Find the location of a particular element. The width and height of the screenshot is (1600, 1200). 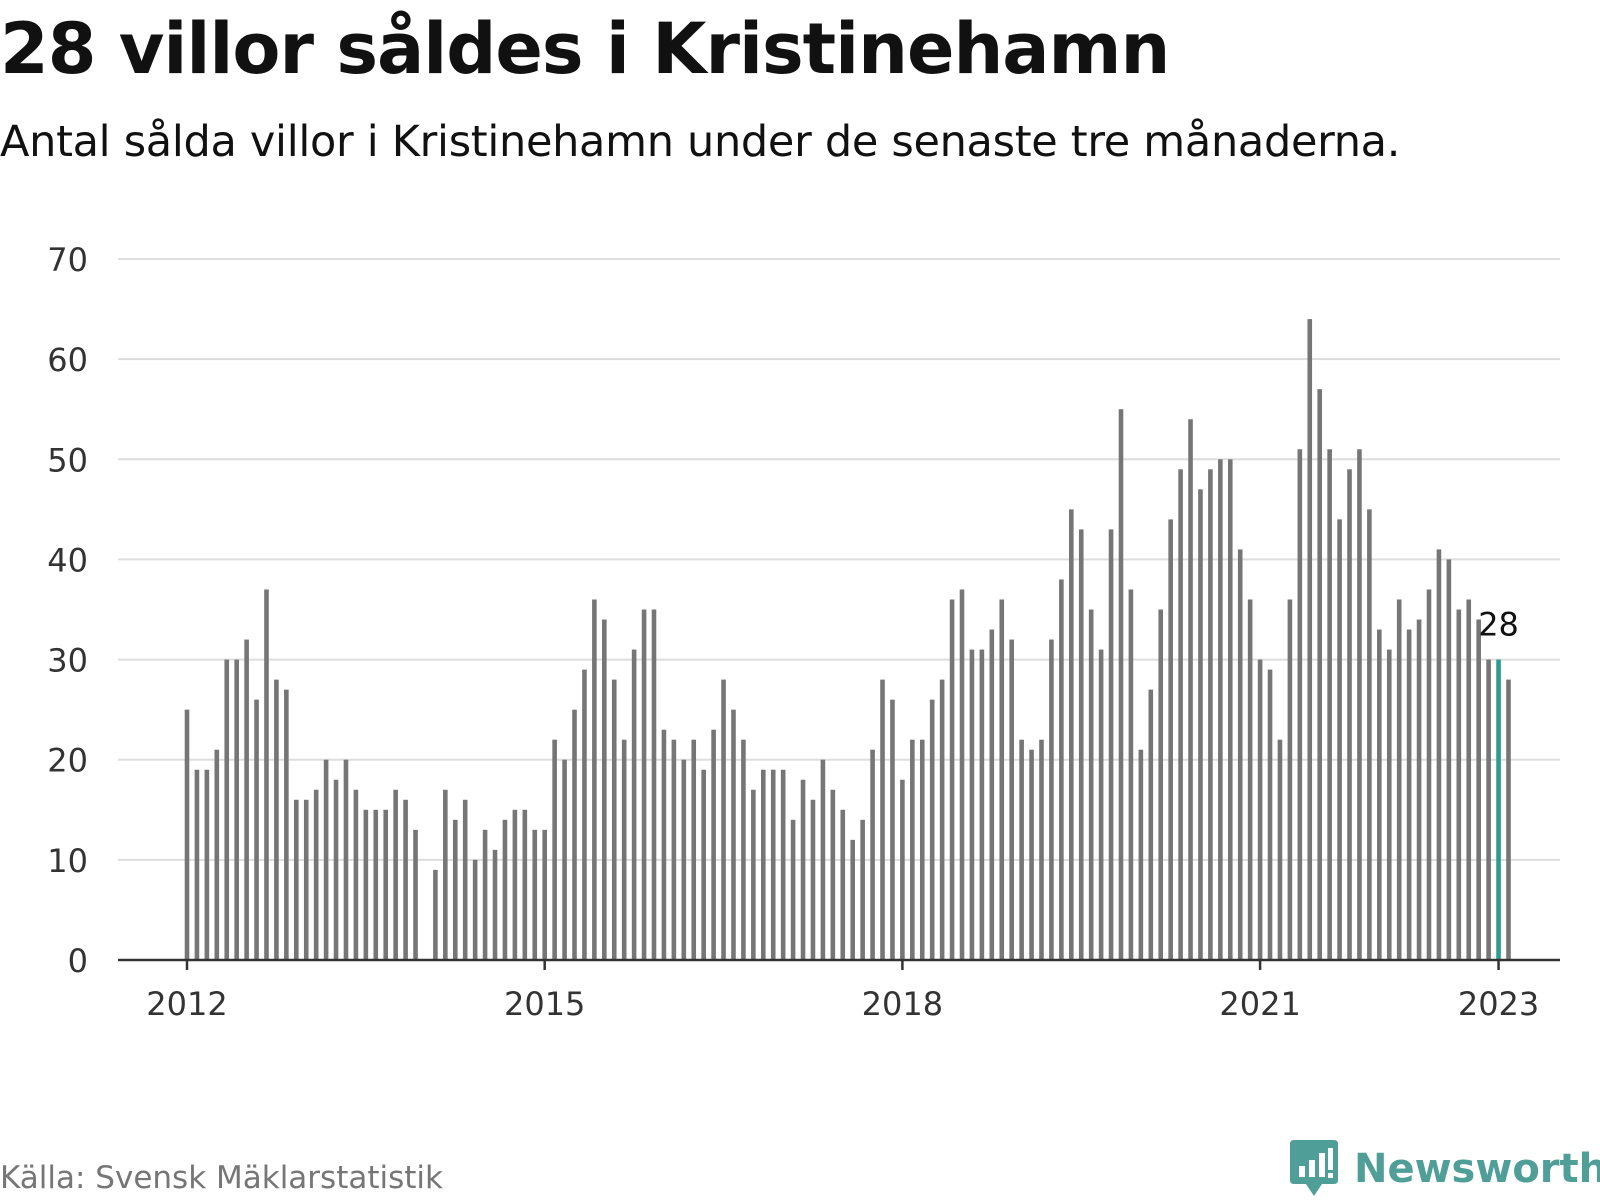

y-tick-label: 10 is located at coordinates (67, 861).